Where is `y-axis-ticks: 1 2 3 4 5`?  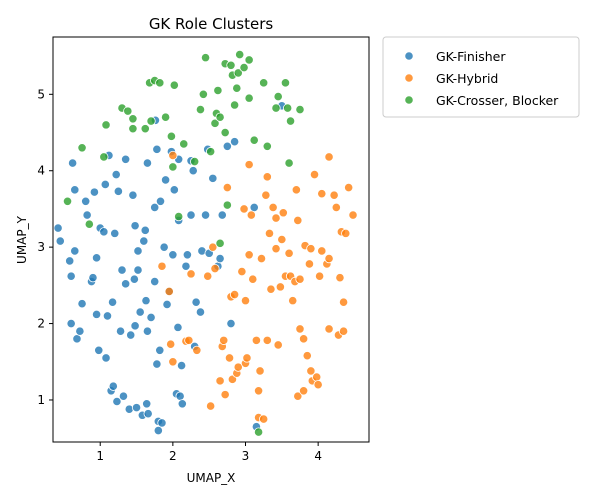 y-axis-ticks: 1 2 3 4 5 is located at coordinates (45, 247).